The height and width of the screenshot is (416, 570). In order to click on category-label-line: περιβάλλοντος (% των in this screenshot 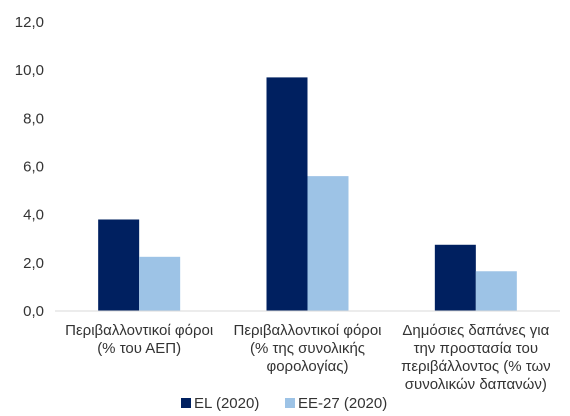, I will do `click(476, 366)`.